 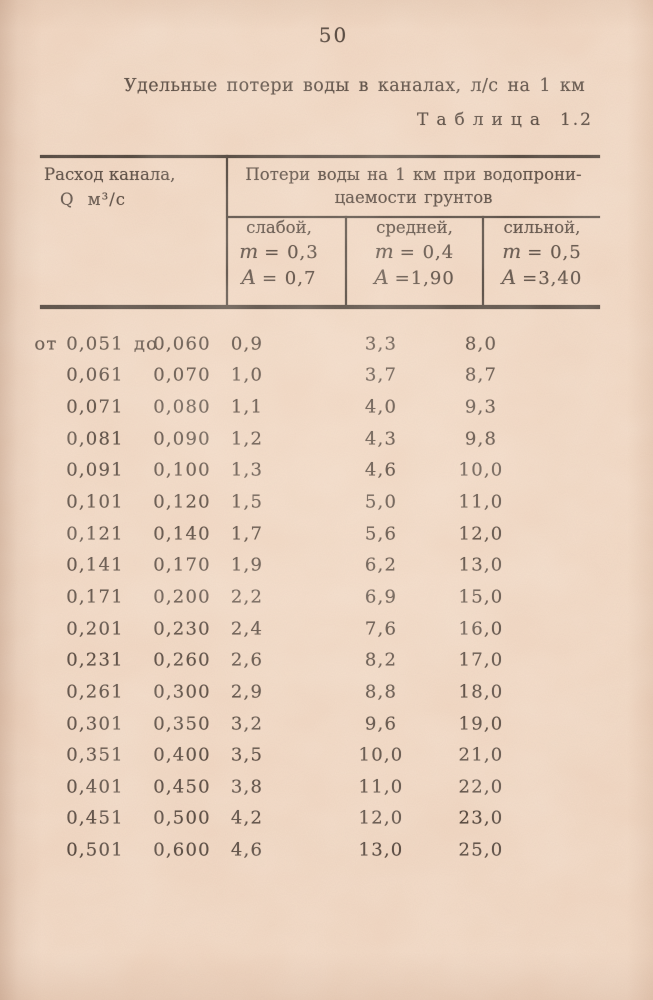 I want to click on loss-medium-value: 9,6, so click(x=381, y=723).